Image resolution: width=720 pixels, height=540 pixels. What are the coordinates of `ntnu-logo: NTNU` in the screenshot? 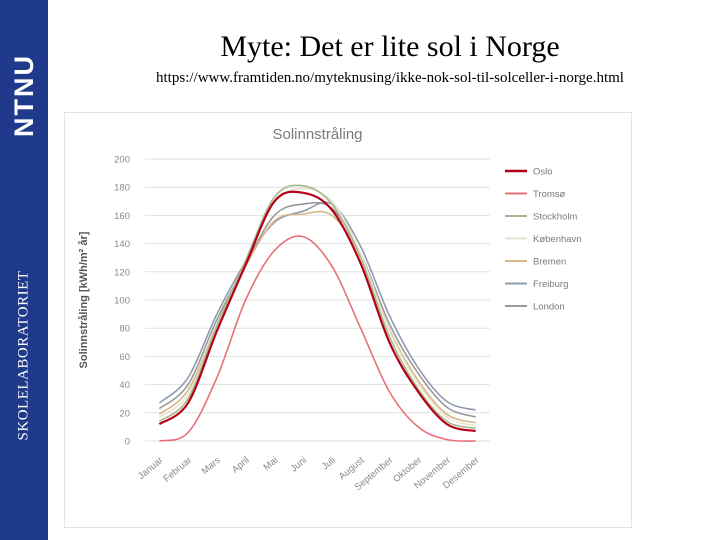 It's located at (24, 95).